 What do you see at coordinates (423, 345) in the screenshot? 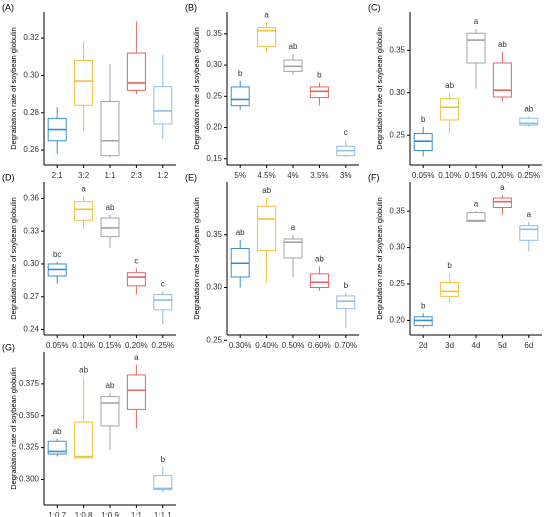
I see `x-tick-label: 2d` at bounding box center [423, 345].